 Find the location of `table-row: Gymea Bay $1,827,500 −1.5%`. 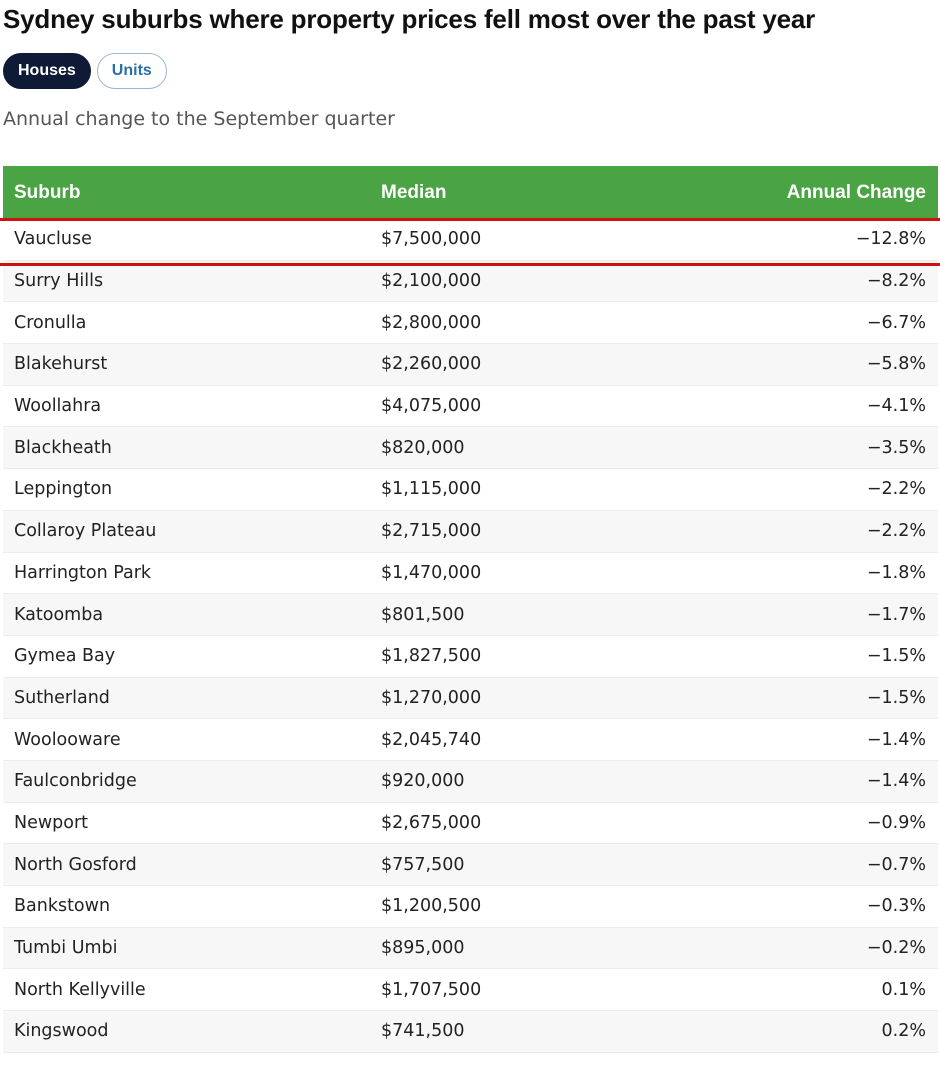

table-row: Gymea Bay $1,827,500 −1.5% is located at coordinates (470, 656).